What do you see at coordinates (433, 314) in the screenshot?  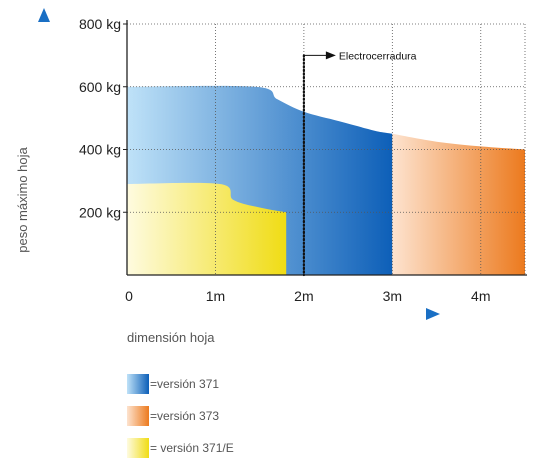 I see `x-axis-title-arrow-head` at bounding box center [433, 314].